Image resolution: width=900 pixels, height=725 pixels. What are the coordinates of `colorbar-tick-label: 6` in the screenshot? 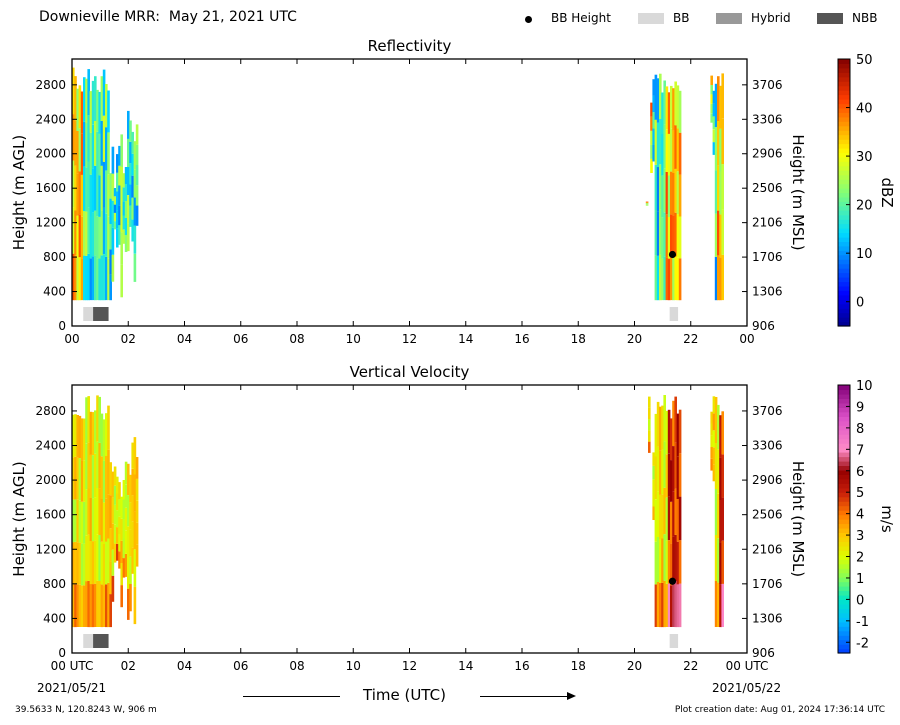 It's located at (860, 472).